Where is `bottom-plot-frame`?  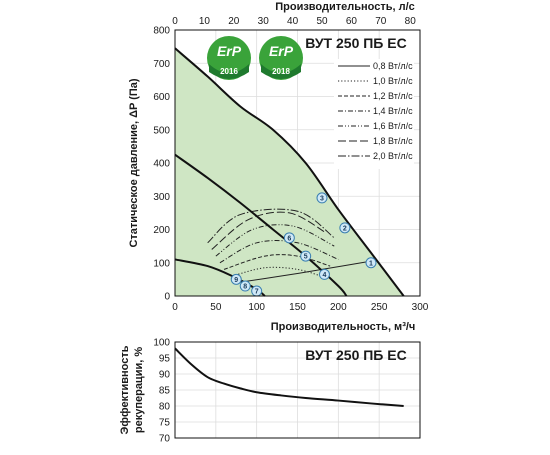
bottom-plot-frame is located at coordinates (297, 390).